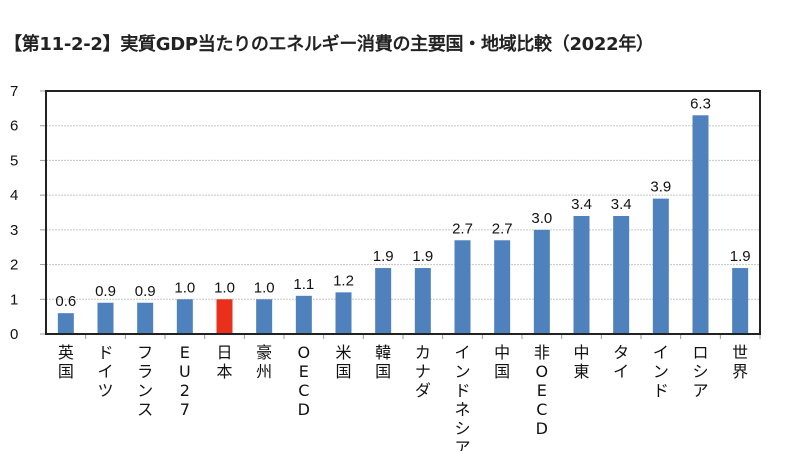  What do you see at coordinates (700, 103) in the screenshot?
I see `data-label: 6.3` at bounding box center [700, 103].